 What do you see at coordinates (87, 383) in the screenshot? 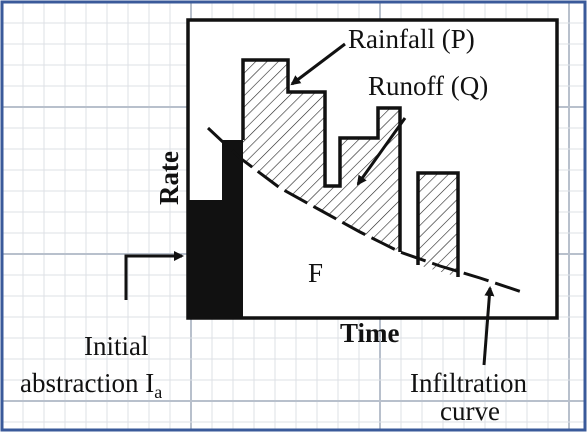
I see `label-text: abstraction I` at bounding box center [87, 383].